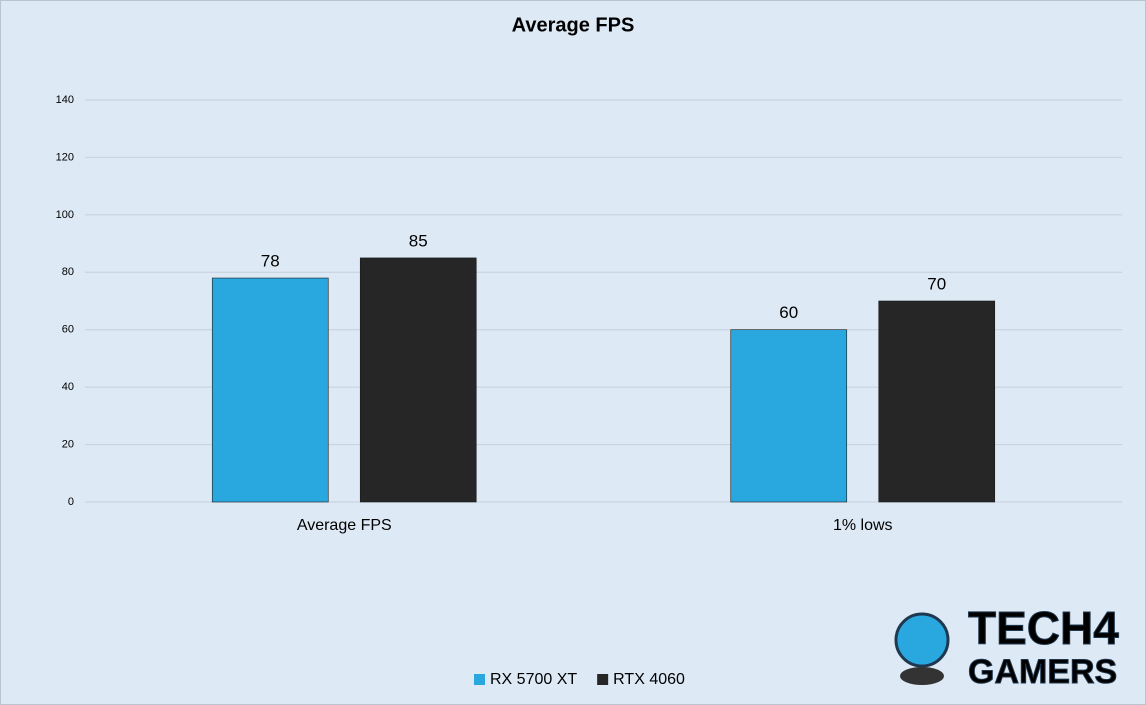 This screenshot has height=705, width=1146. Describe the element at coordinates (936, 283) in the screenshot. I see `value-label: 70` at that location.